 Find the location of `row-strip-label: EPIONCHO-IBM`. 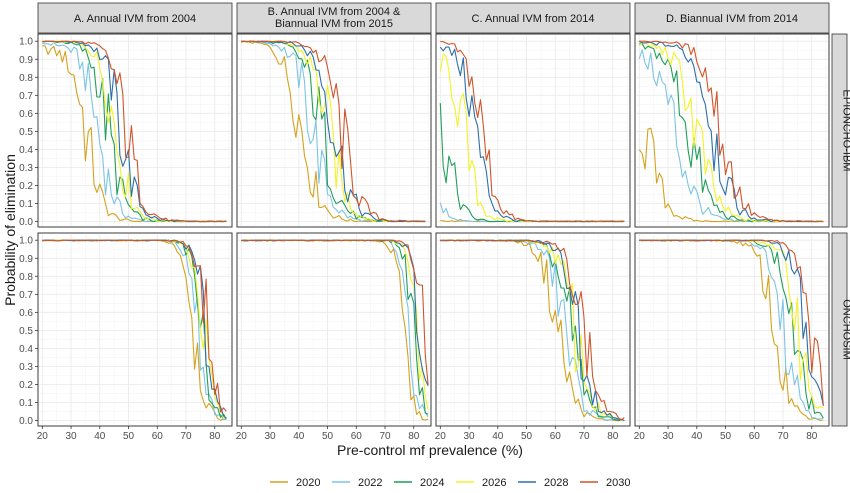

row-strip-label: EPIONCHO-IBM is located at coordinates (845, 131).